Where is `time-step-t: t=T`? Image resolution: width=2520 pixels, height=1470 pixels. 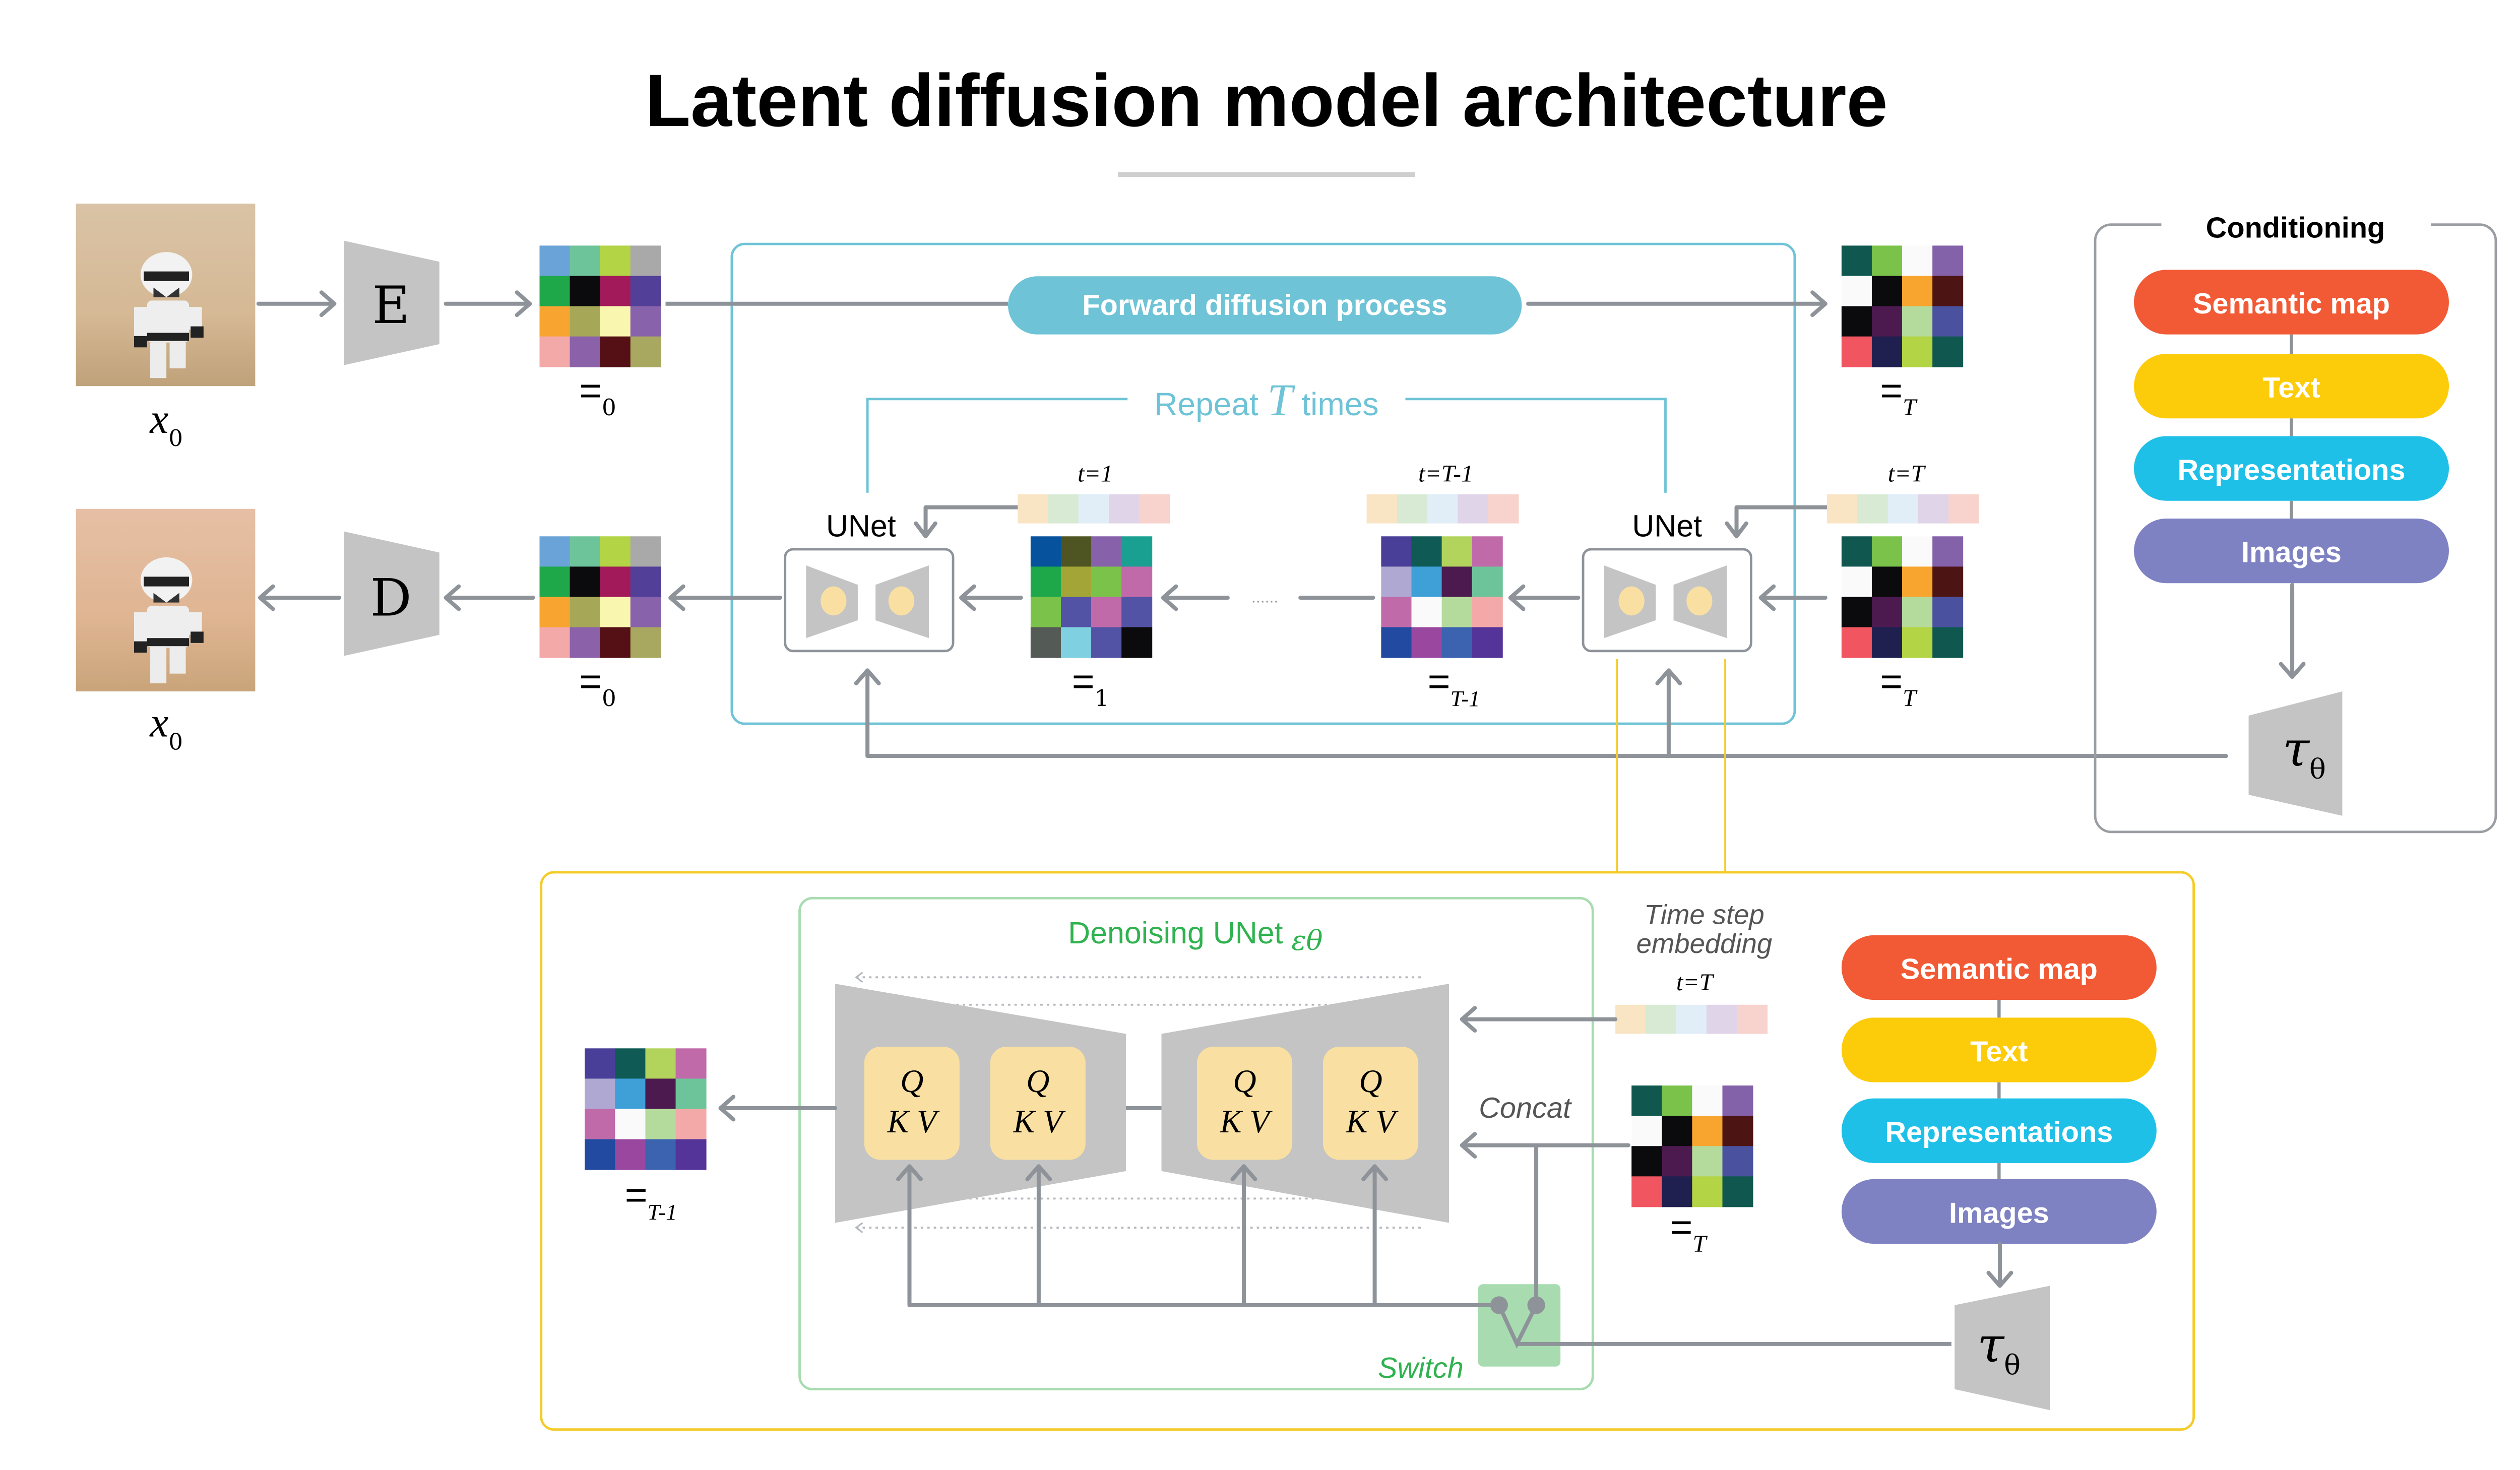 time-step-t: t=T is located at coordinates (1695, 982).